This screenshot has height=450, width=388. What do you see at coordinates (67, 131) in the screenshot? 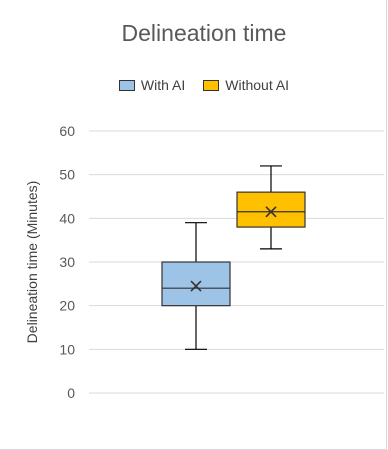
I see `y-tick-label-60: 60` at bounding box center [67, 131].